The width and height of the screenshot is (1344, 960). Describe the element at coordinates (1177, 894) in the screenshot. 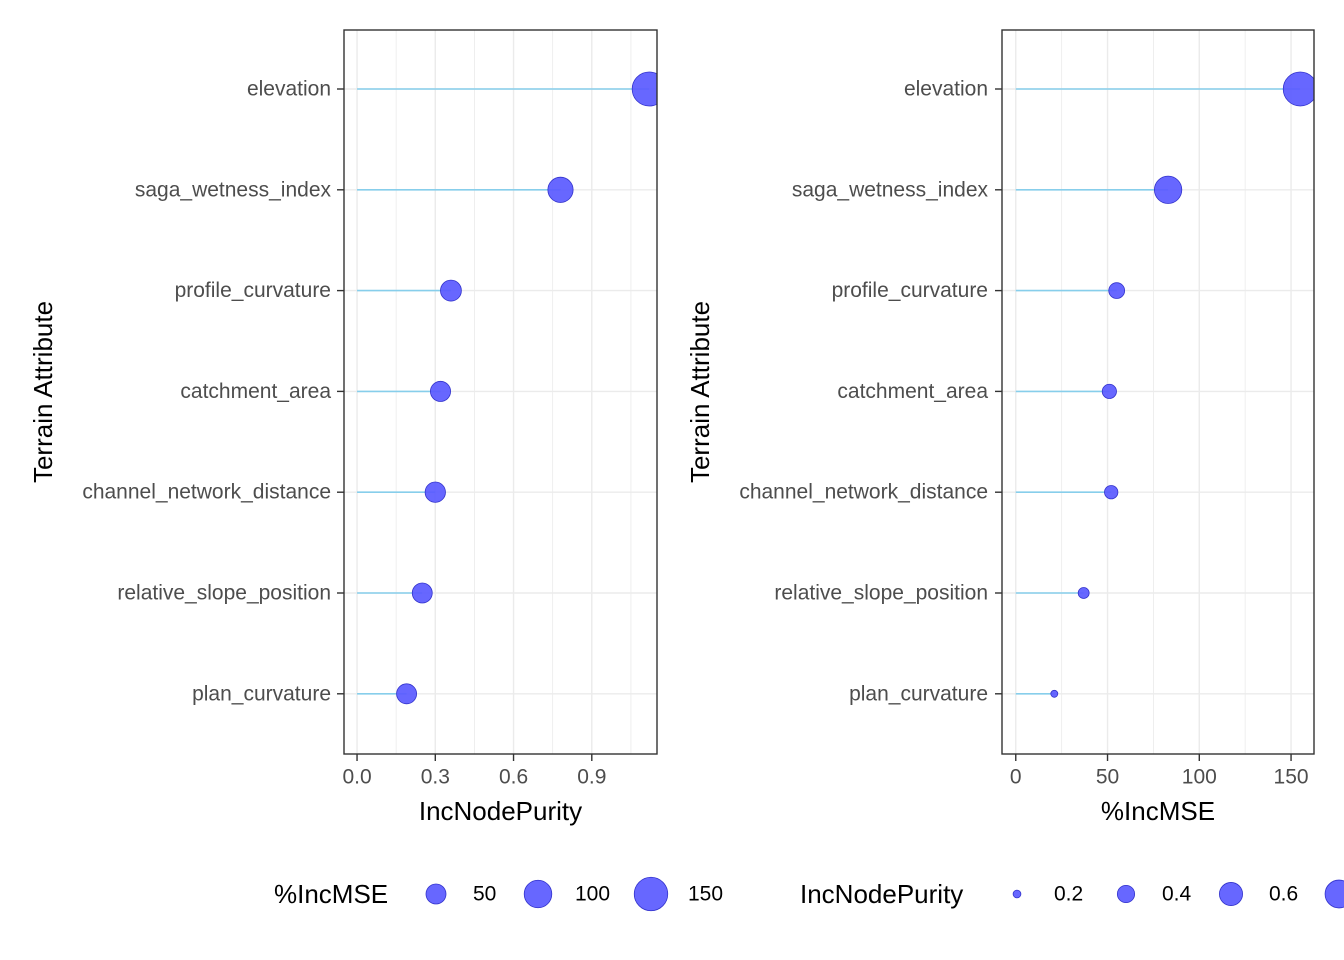

I see `legend-label: 0.4` at that location.